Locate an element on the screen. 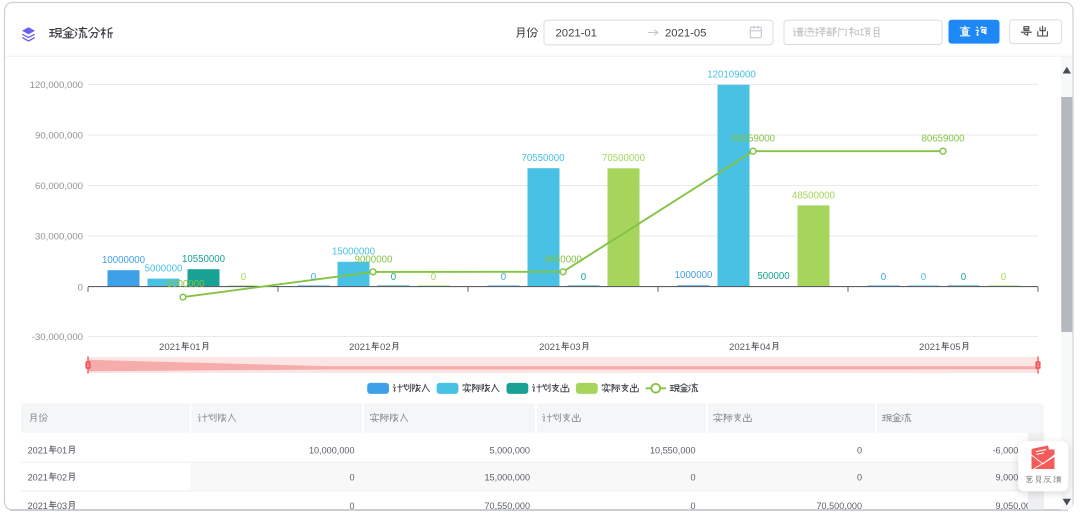 This screenshot has width=1080, height=516. svg-text: 90,000,000 is located at coordinates (59, 135).